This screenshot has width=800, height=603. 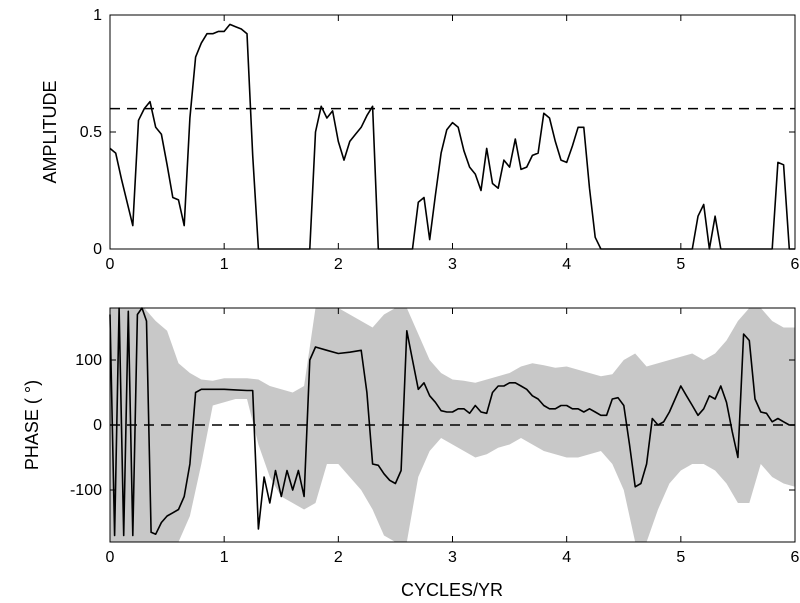 What do you see at coordinates (97, 15) in the screenshot?
I see `amp-y-tick-label: 1` at bounding box center [97, 15].